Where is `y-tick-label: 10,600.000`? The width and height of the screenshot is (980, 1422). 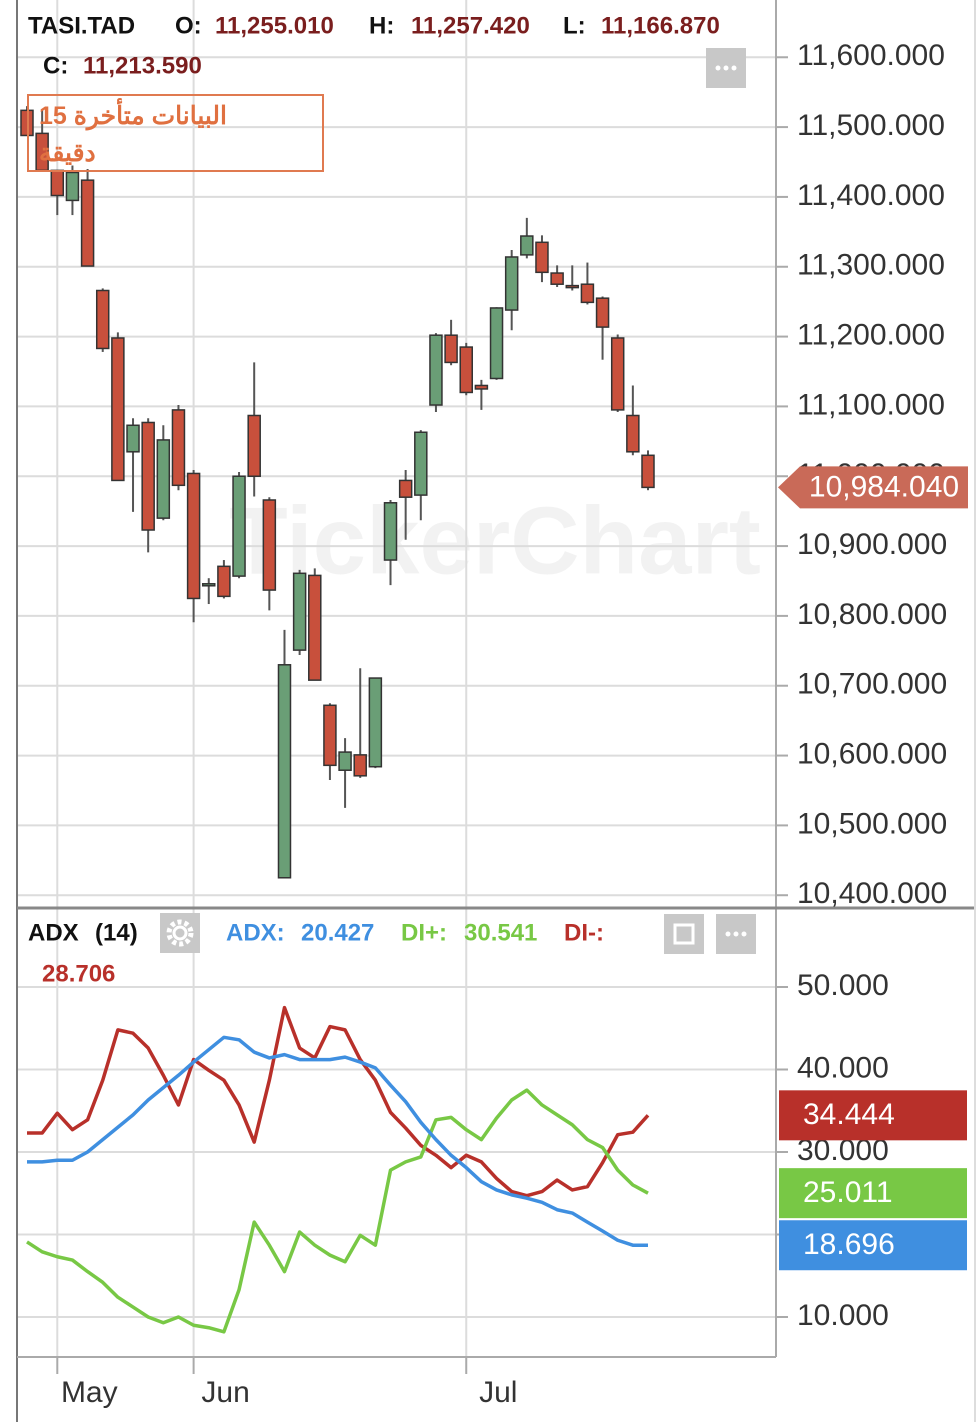 y-tick-label: 10,600.000 is located at coordinates (872, 753).